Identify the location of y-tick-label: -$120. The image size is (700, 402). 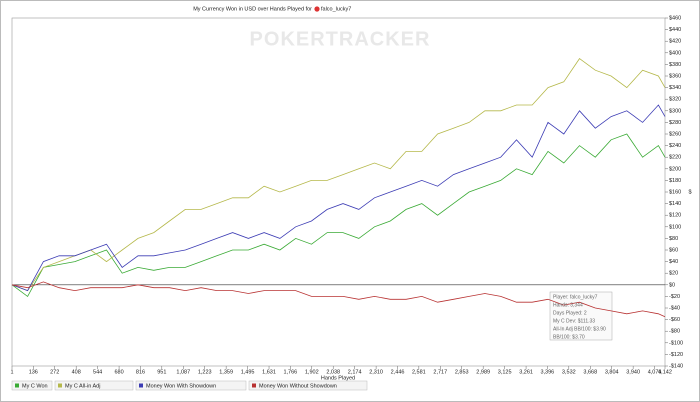
(676, 355).